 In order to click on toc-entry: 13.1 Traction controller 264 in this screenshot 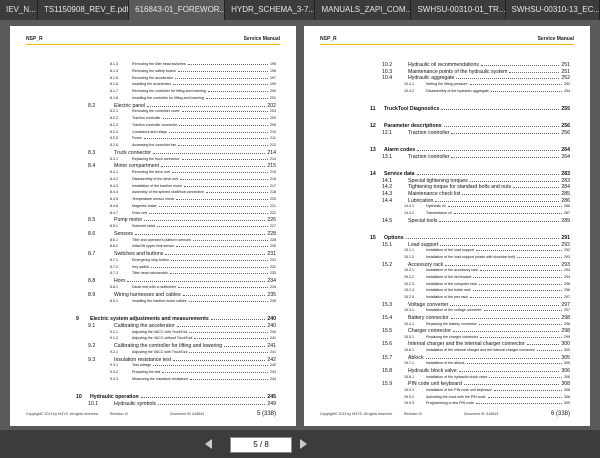, I will do `click(476, 157)`.